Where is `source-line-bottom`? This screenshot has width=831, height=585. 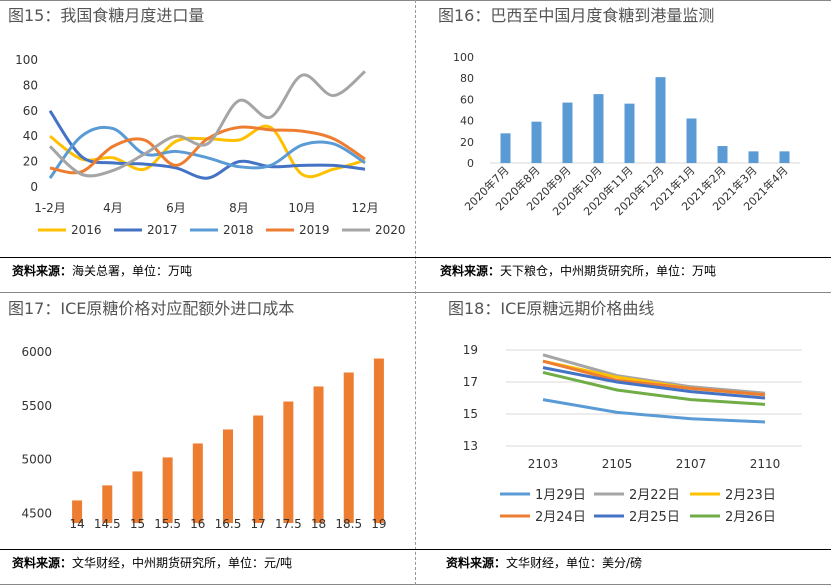 source-line-bottom is located at coordinates (415, 549).